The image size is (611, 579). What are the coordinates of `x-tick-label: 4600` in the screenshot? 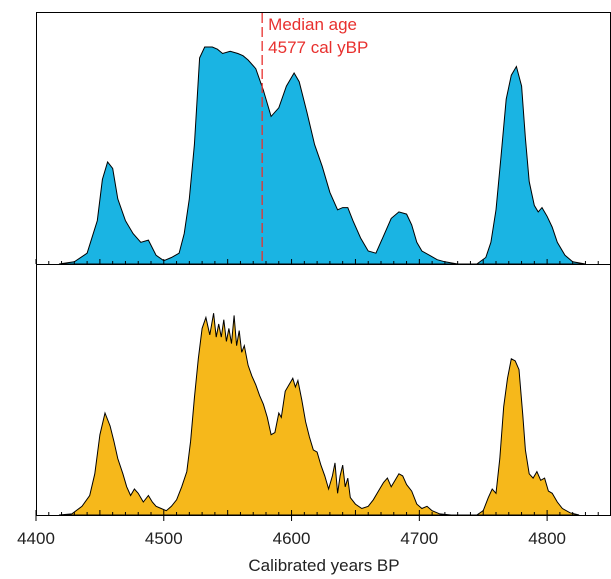 It's located at (292, 538).